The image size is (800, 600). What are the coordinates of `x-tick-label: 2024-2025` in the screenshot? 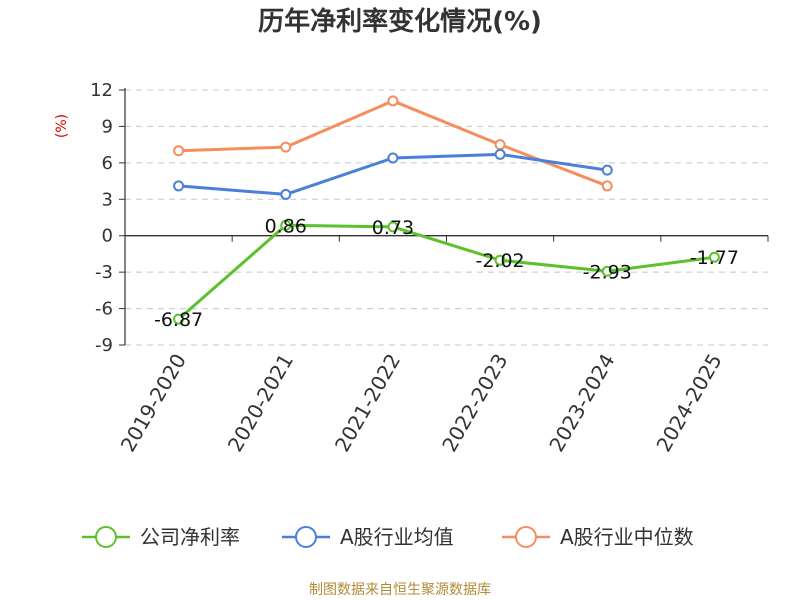 It's located at (688, 403).